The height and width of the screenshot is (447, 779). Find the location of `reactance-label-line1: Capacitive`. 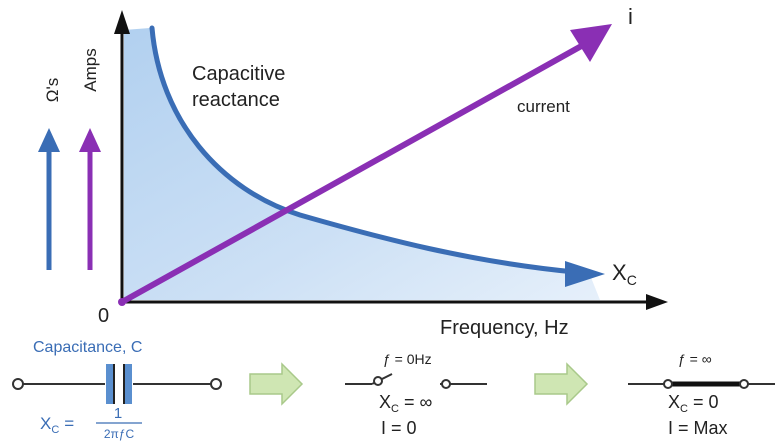

reactance-label-line1: Capacitive is located at coordinates (238, 74).